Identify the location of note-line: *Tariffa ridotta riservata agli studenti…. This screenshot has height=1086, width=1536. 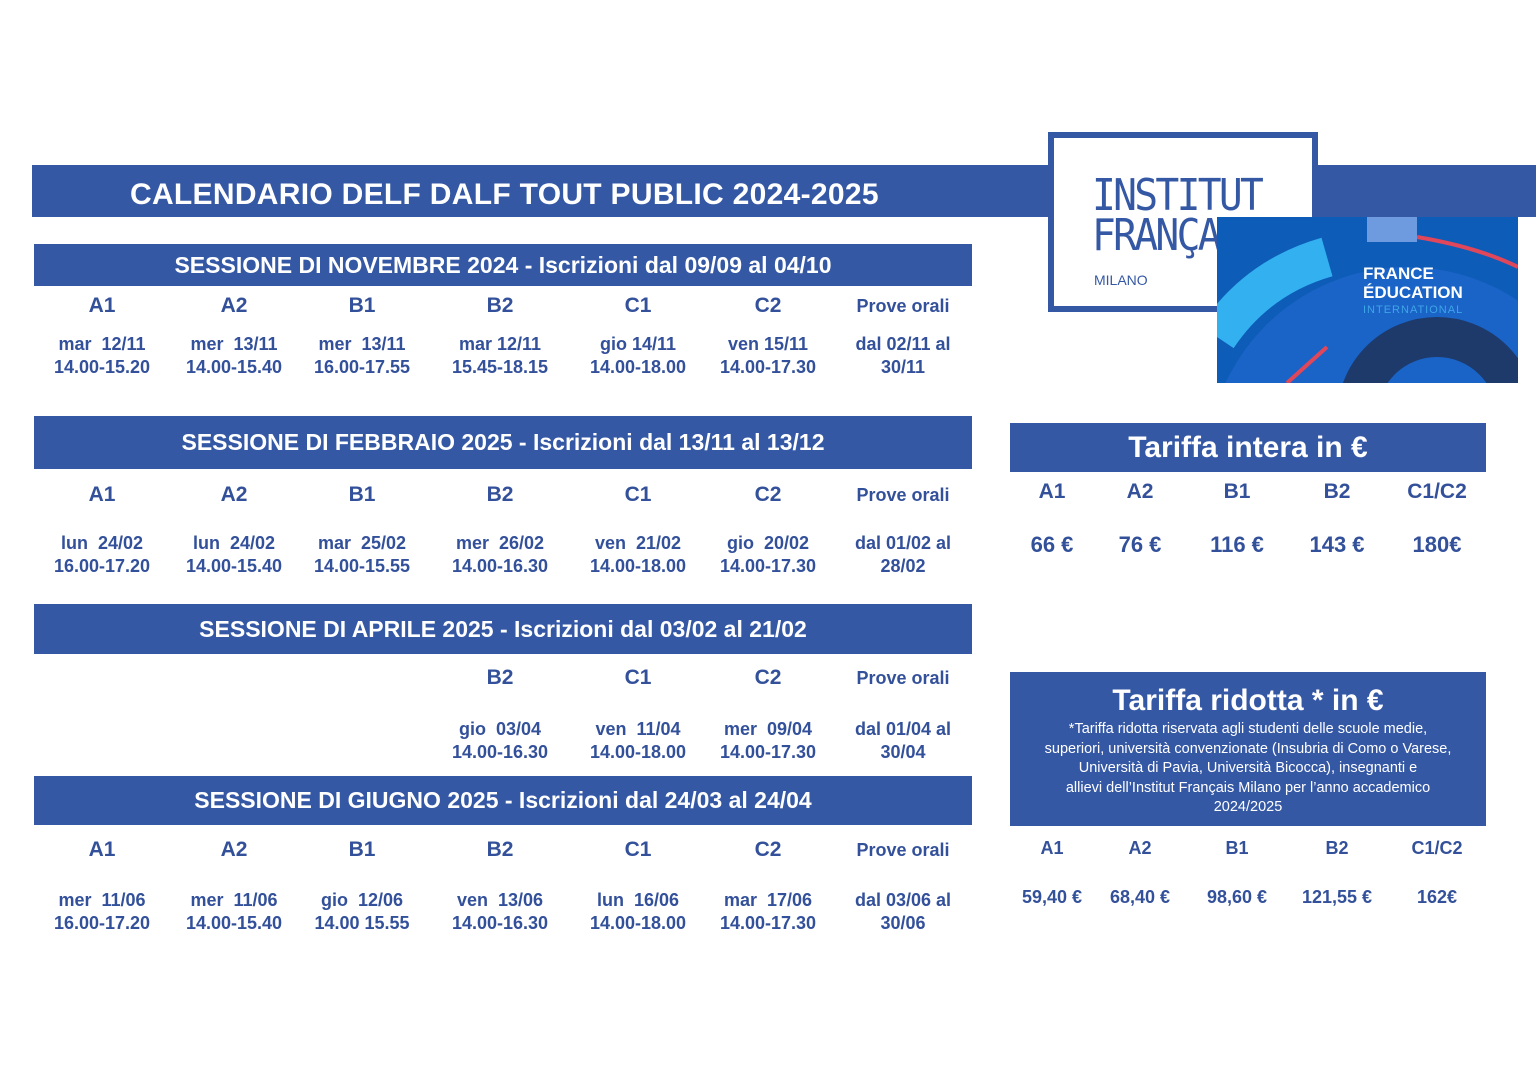
(1248, 729).